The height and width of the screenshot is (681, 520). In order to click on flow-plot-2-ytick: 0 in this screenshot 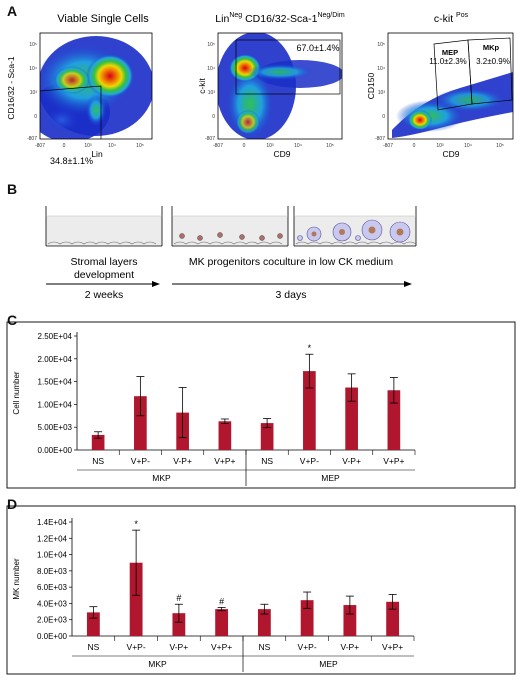, I will do `click(213, 117)`.